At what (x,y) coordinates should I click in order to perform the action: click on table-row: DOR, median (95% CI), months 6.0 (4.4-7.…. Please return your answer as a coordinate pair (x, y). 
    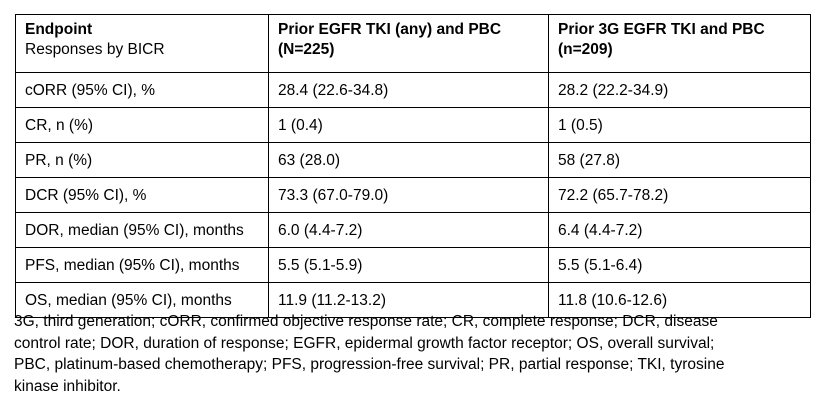
    Looking at the image, I should click on (413, 230).